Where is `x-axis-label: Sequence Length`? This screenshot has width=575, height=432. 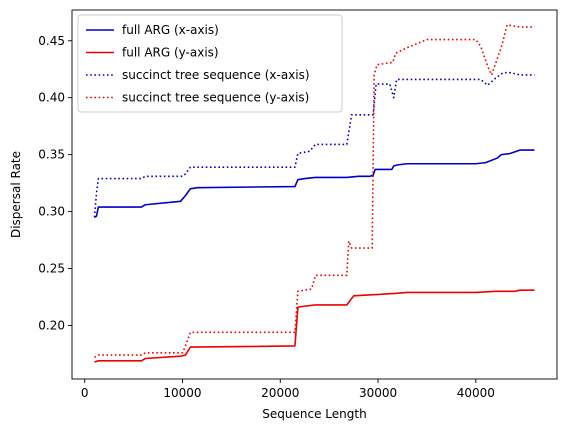
x-axis-label: Sequence Length is located at coordinates (314, 414).